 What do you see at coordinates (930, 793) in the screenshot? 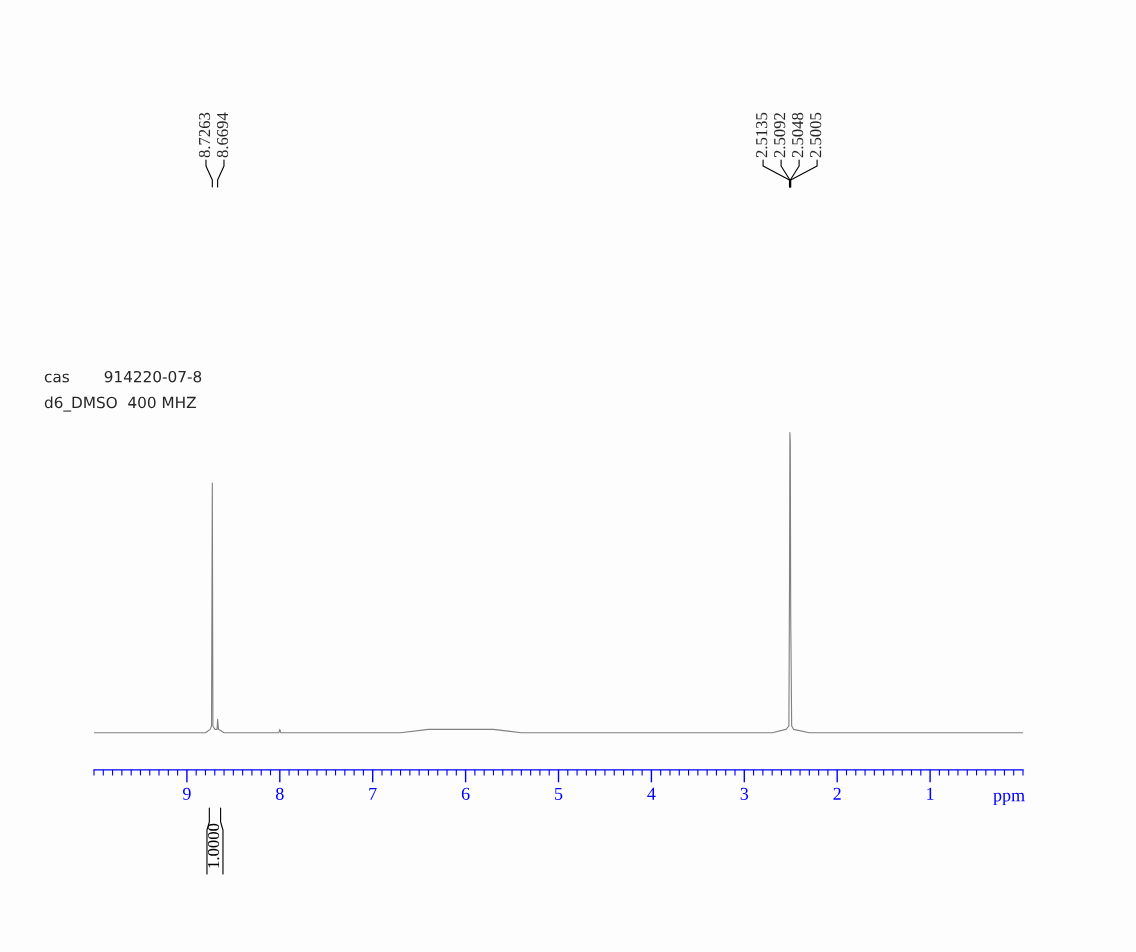
I see `x-tick-label: 1` at bounding box center [930, 793].